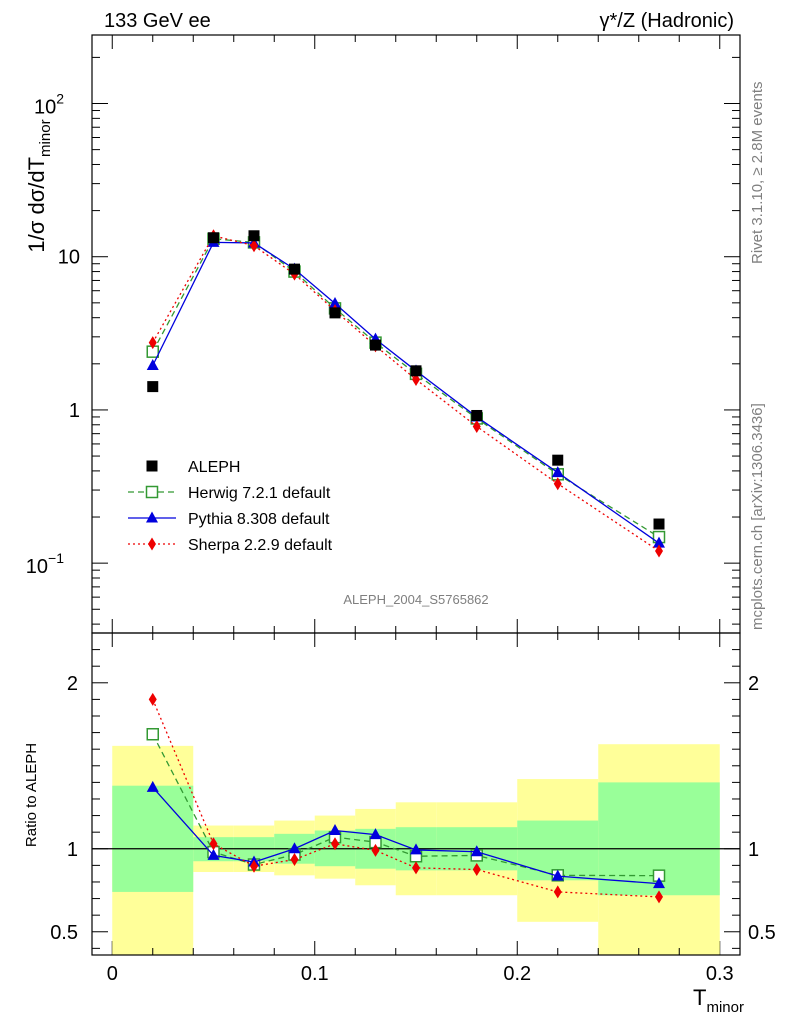 The height and width of the screenshot is (1024, 786). I want to click on legend-label-sherpa: Sherpa 2.2.9 default, so click(260, 545).